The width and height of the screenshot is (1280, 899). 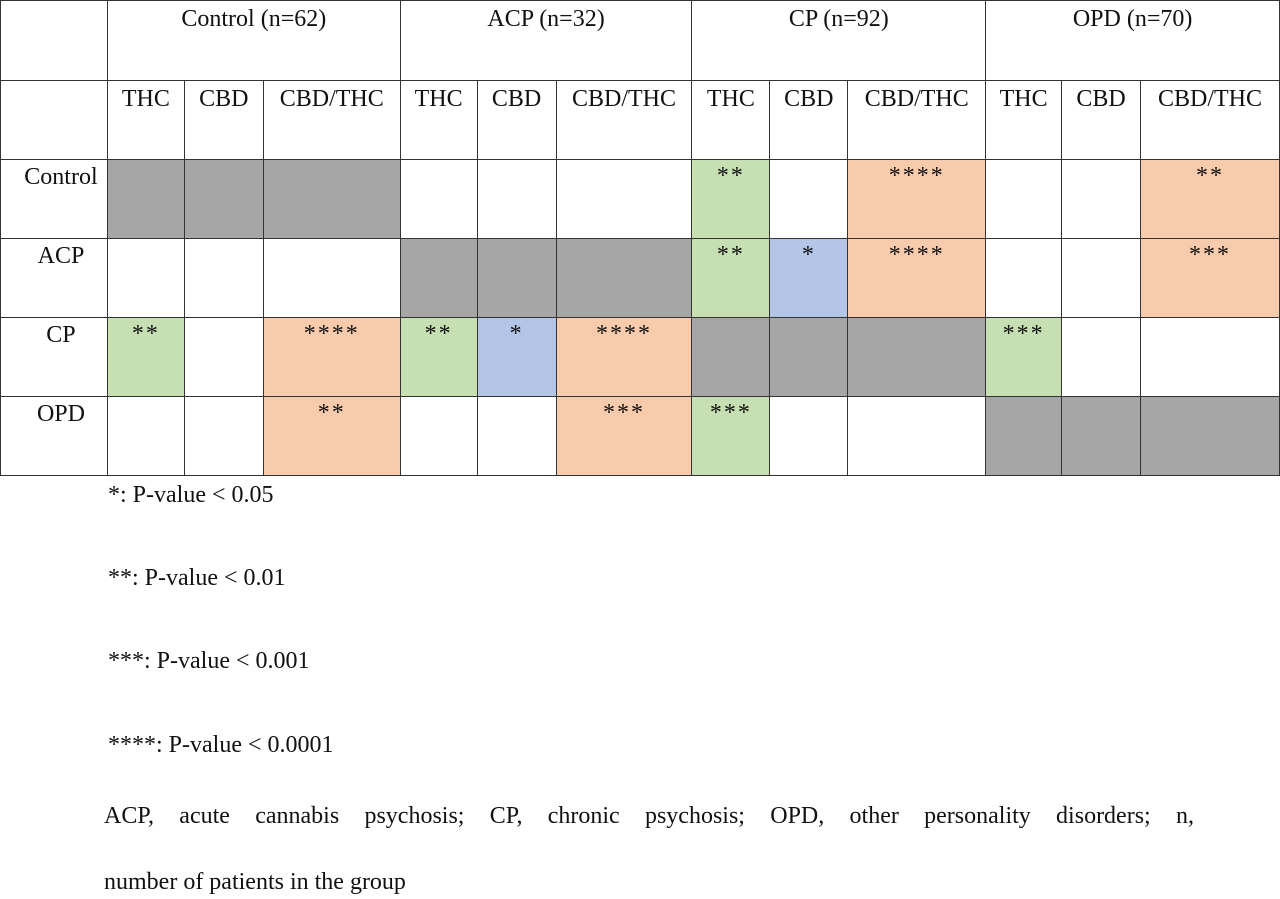 I want to click on row-label: Control, so click(x=54, y=199).